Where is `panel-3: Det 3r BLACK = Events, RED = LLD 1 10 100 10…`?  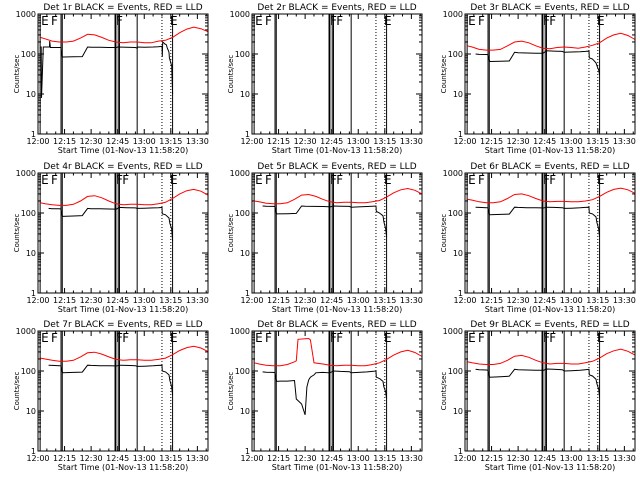 panel-3: Det 3r BLACK = Events, RED = LLD 1 10 100 10… is located at coordinates (538, 79).